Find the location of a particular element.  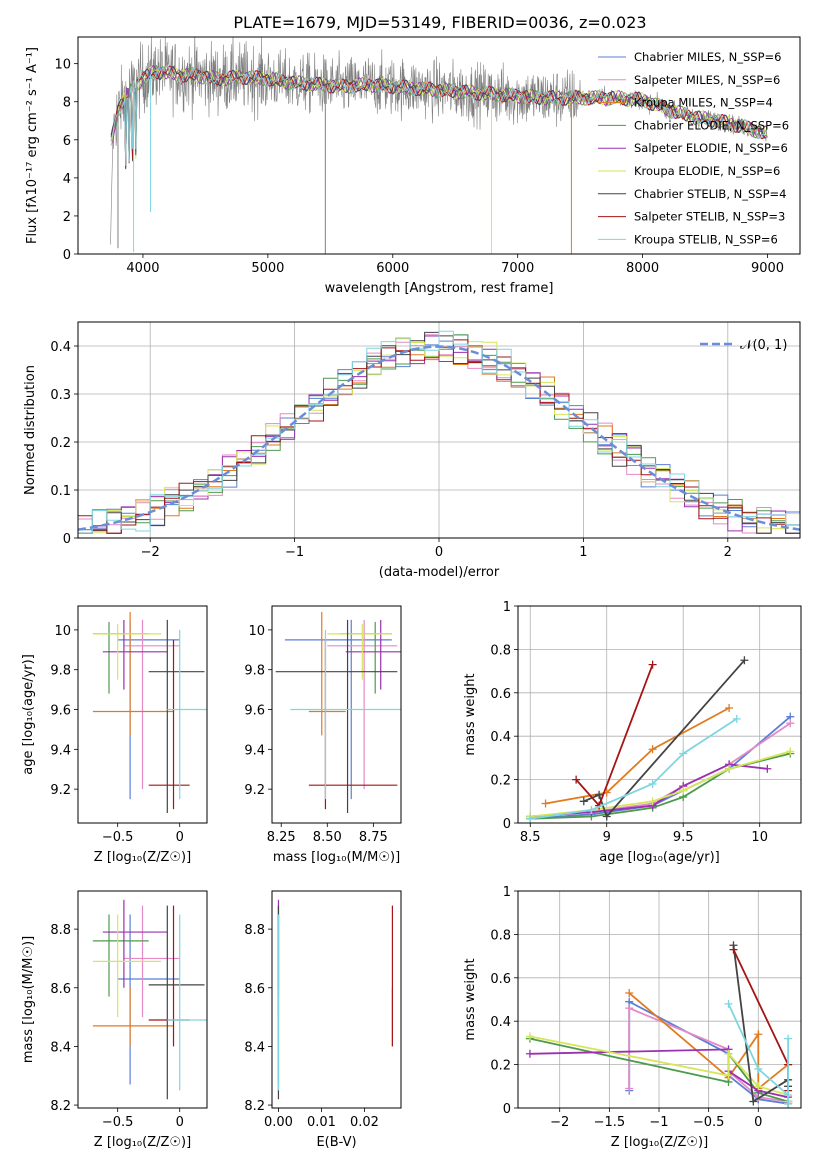

x-axis-label: Z [log₁₀(Z/Z☉)] is located at coordinates (659, 1142).